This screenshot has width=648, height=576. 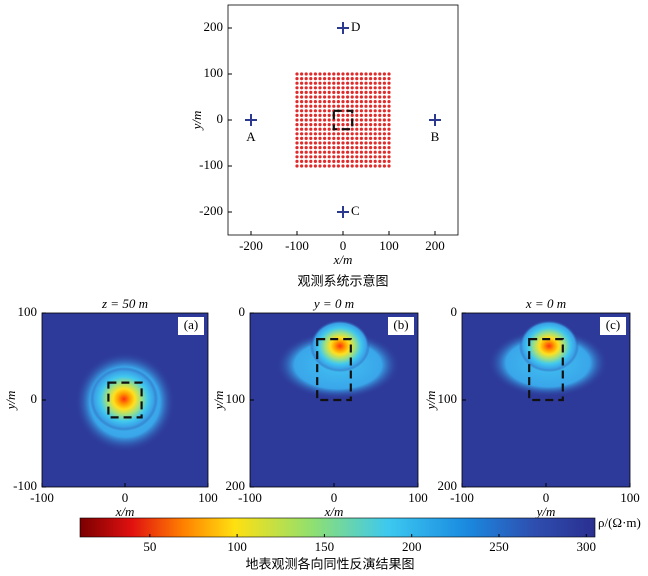 I want to click on colorbar-label: ρ/(Ω·m), so click(x=619, y=522).